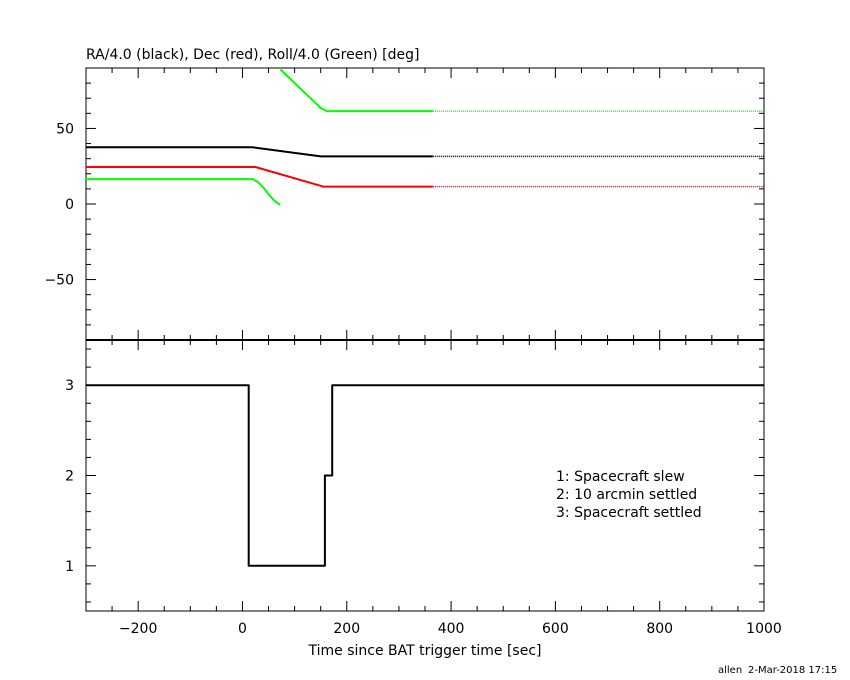  I want to click on legend-line-1: 1: Spacecraft slew, so click(620, 477).